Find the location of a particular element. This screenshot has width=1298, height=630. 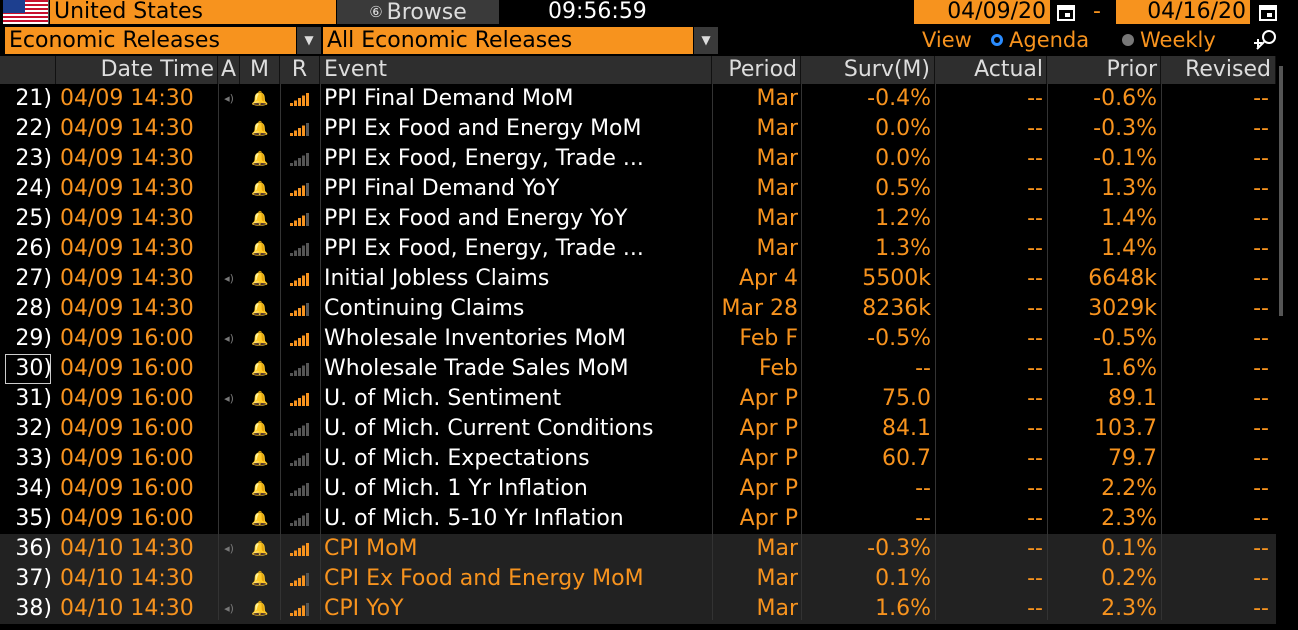

end-date-field: 04/16/20 is located at coordinates (1183, 12).